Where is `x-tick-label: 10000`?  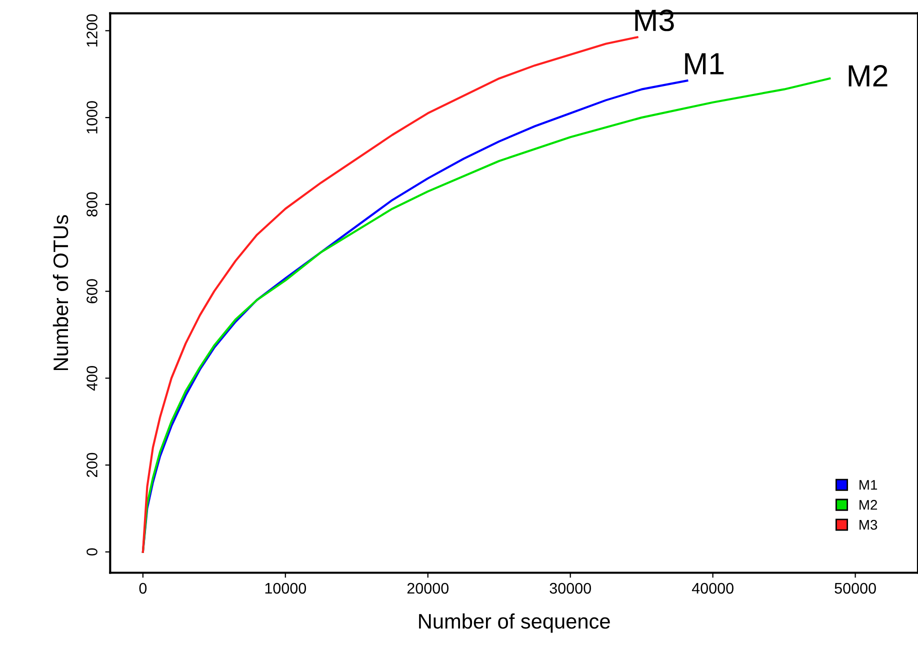
x-tick-label: 10000 is located at coordinates (285, 588).